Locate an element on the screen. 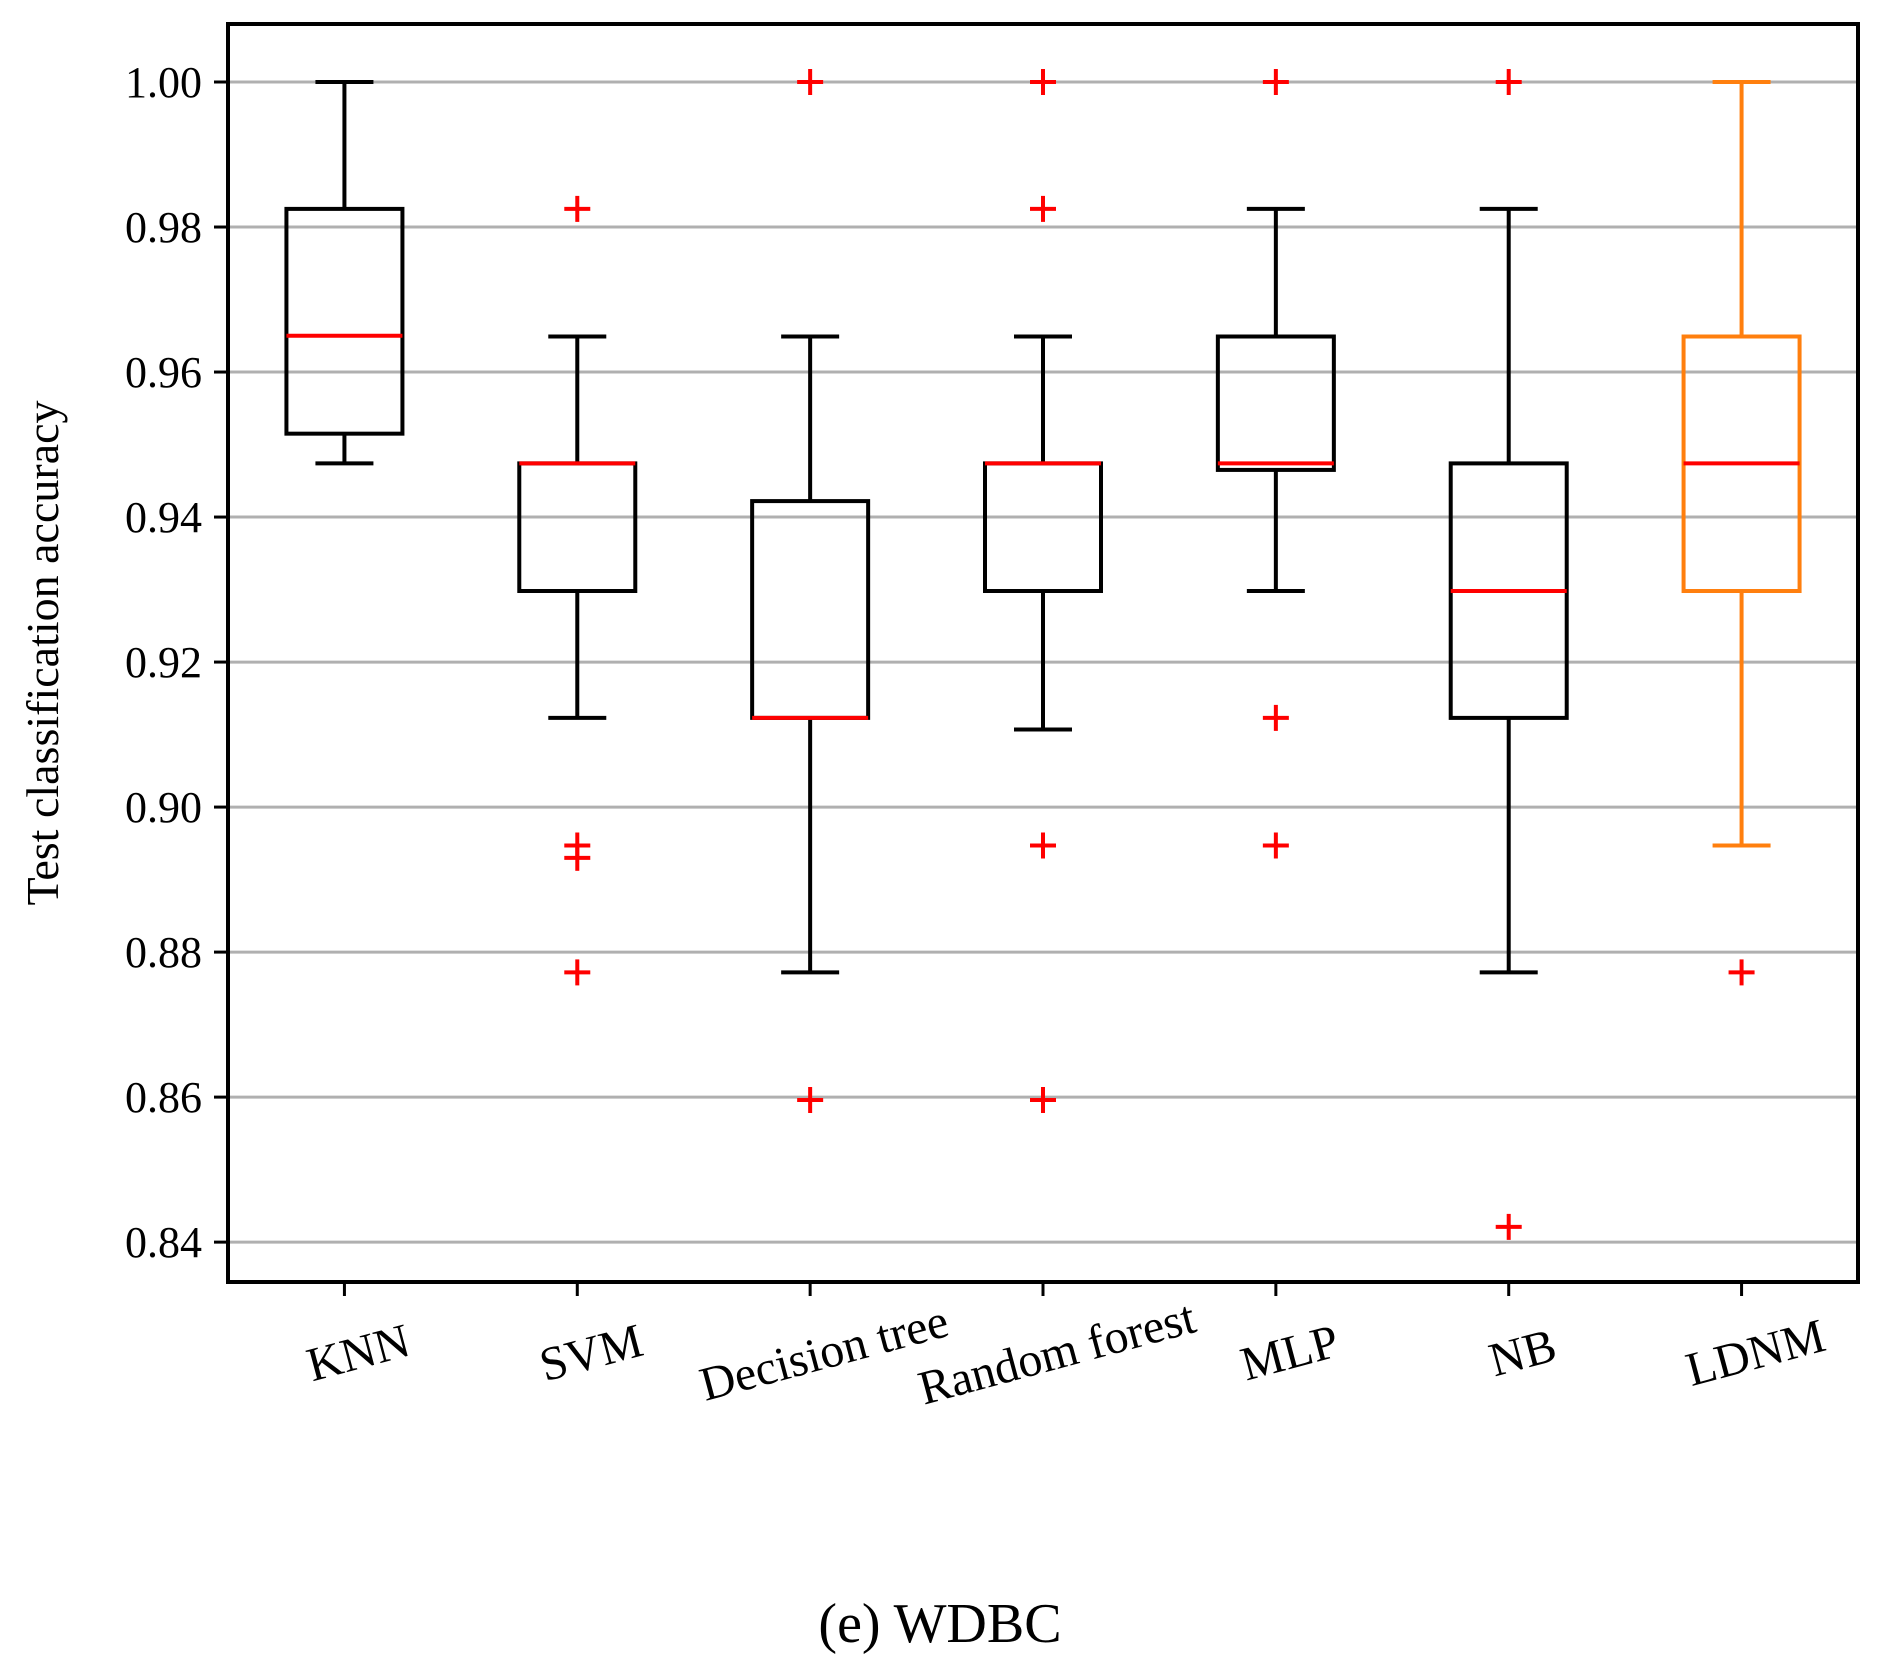 The height and width of the screenshot is (1670, 1888). y-tick-label: 0.90 is located at coordinates (163, 807).